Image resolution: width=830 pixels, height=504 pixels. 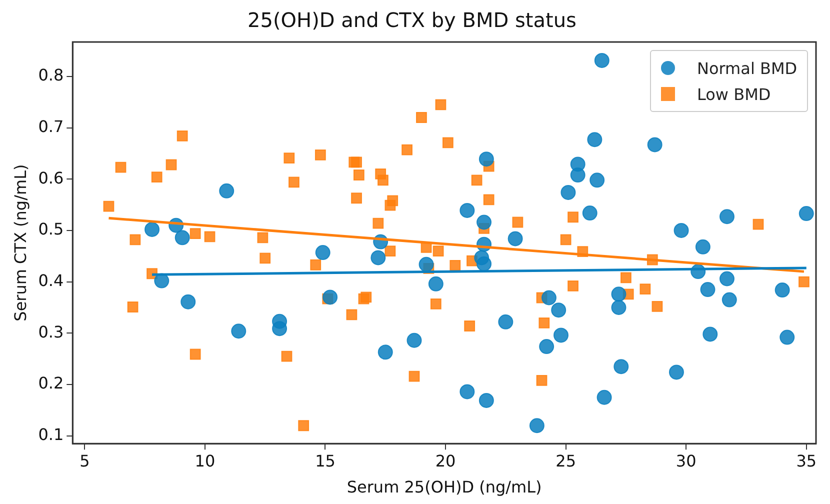 I want to click on x-tick-label: 25, so click(x=566, y=460).